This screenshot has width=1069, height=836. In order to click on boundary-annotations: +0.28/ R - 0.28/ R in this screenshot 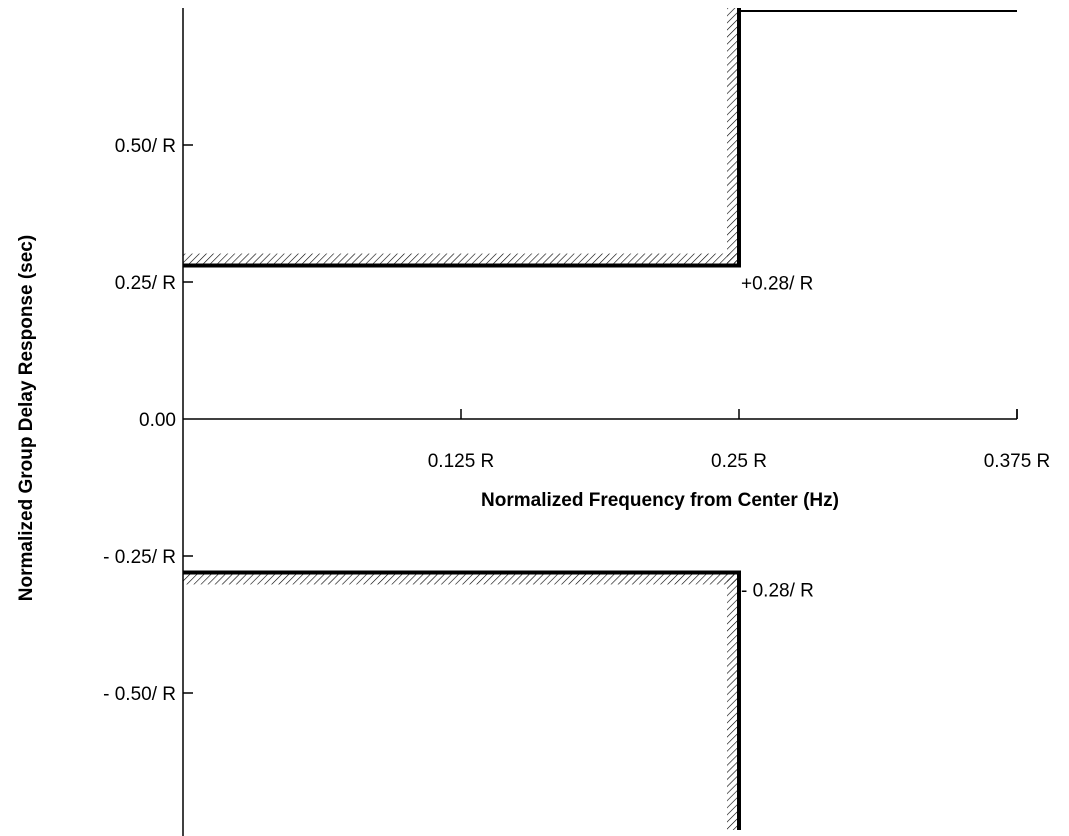, I will do `click(777, 438)`.